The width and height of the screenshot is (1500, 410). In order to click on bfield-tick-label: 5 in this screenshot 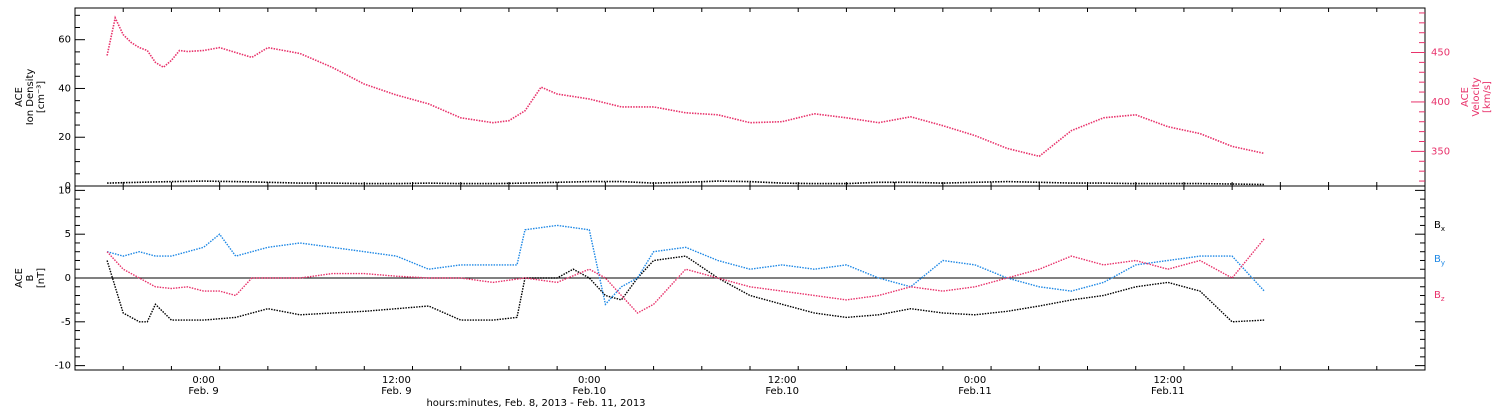, I will do `click(68, 234)`.